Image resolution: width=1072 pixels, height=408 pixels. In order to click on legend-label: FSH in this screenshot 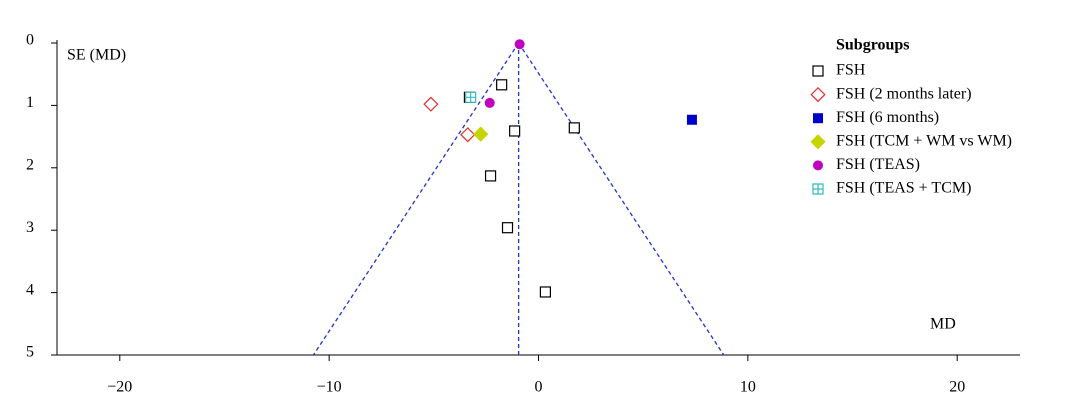, I will do `click(851, 70)`.